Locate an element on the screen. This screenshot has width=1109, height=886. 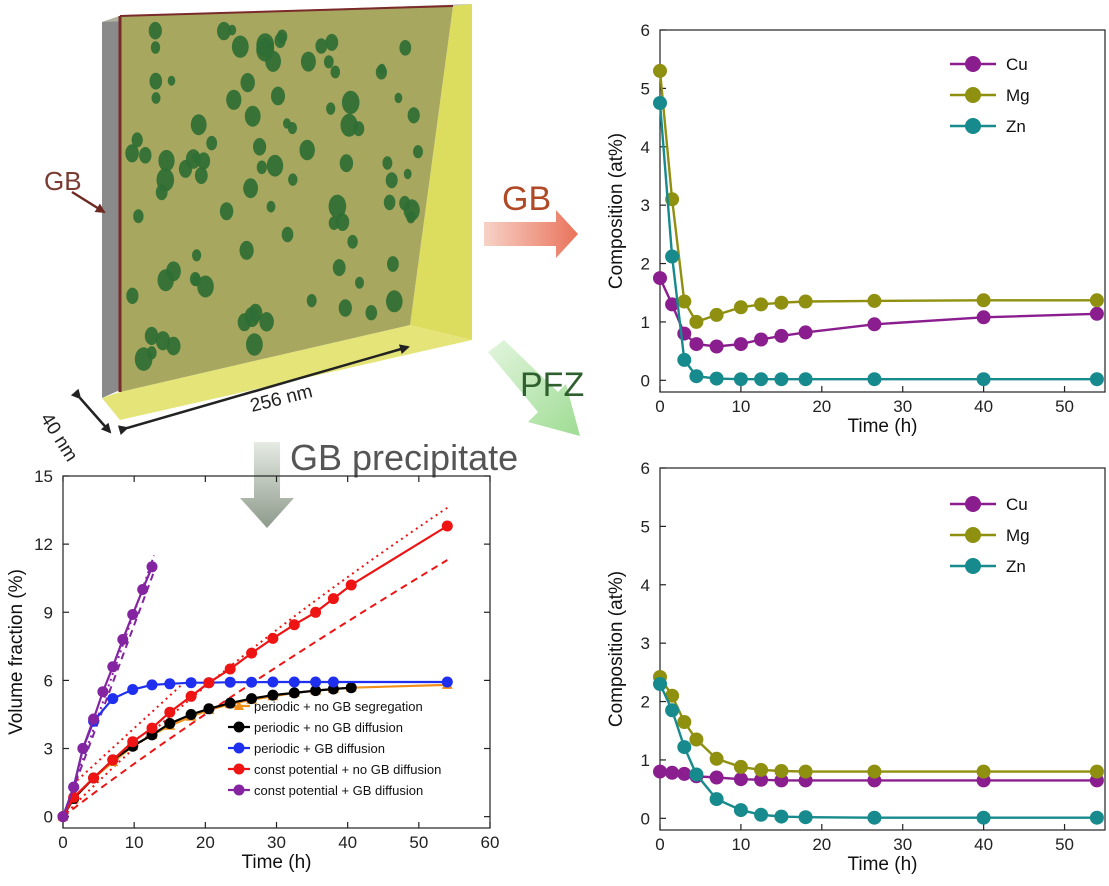
x-tick-label: 20 is located at coordinates (821, 406).